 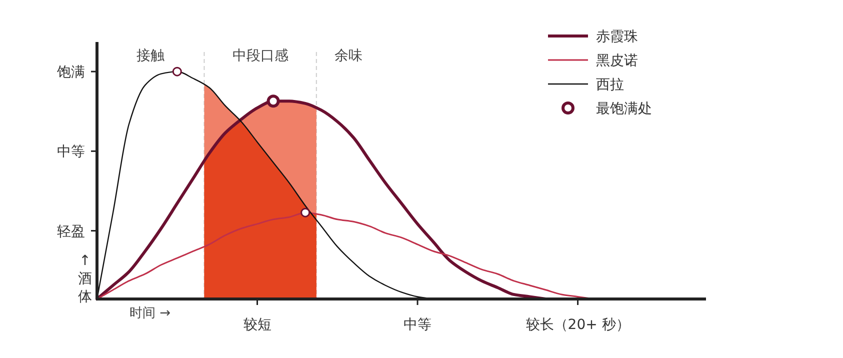 I want to click on legend-label: 最饱满处, so click(x=624, y=109).